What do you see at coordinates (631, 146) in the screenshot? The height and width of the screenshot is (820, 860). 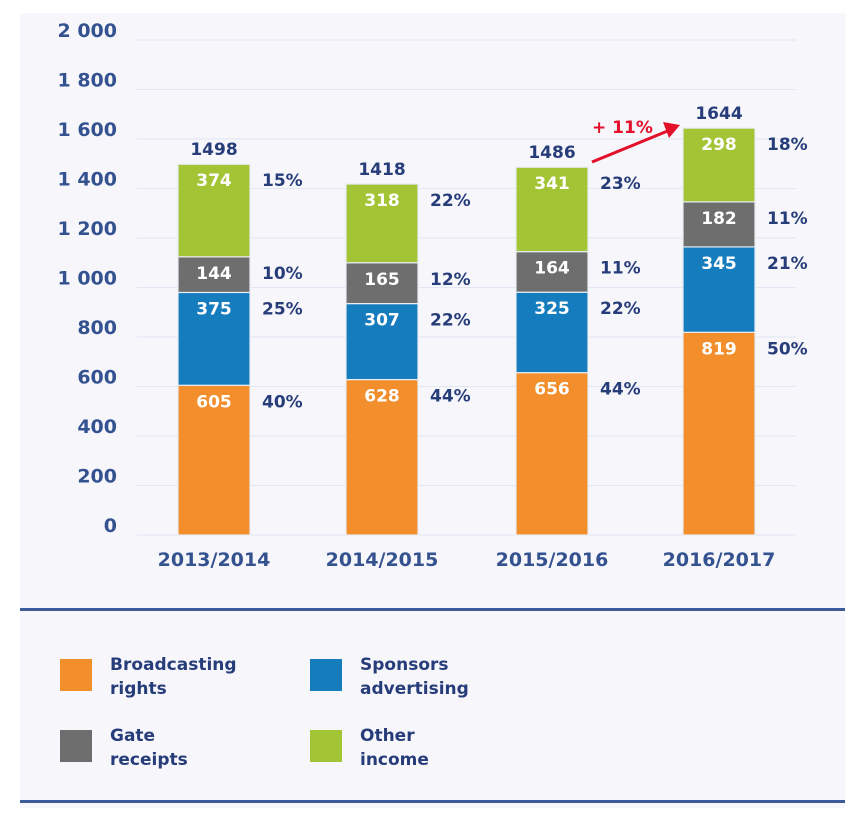 I see `arrow-line` at bounding box center [631, 146].